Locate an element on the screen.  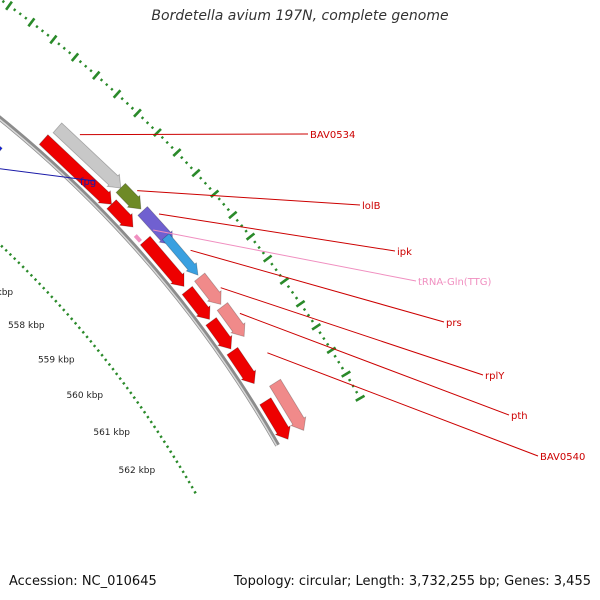
gene-label: pth is located at coordinates (519, 416).